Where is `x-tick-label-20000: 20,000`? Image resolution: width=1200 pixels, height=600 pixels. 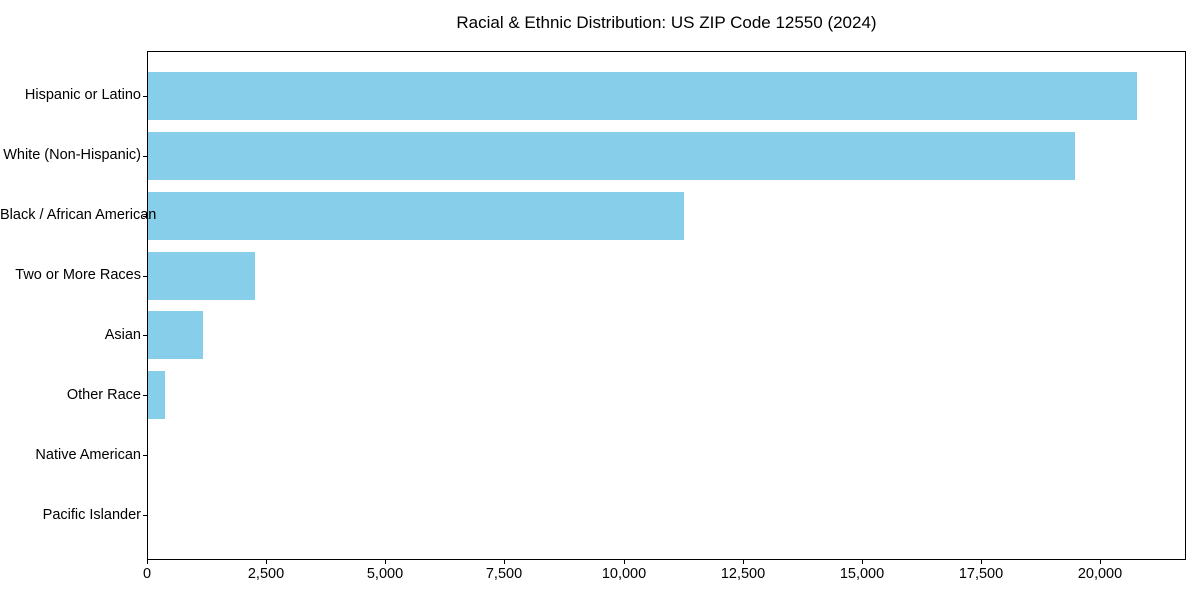
x-tick-label-20000: 20,000 is located at coordinates (1100, 574).